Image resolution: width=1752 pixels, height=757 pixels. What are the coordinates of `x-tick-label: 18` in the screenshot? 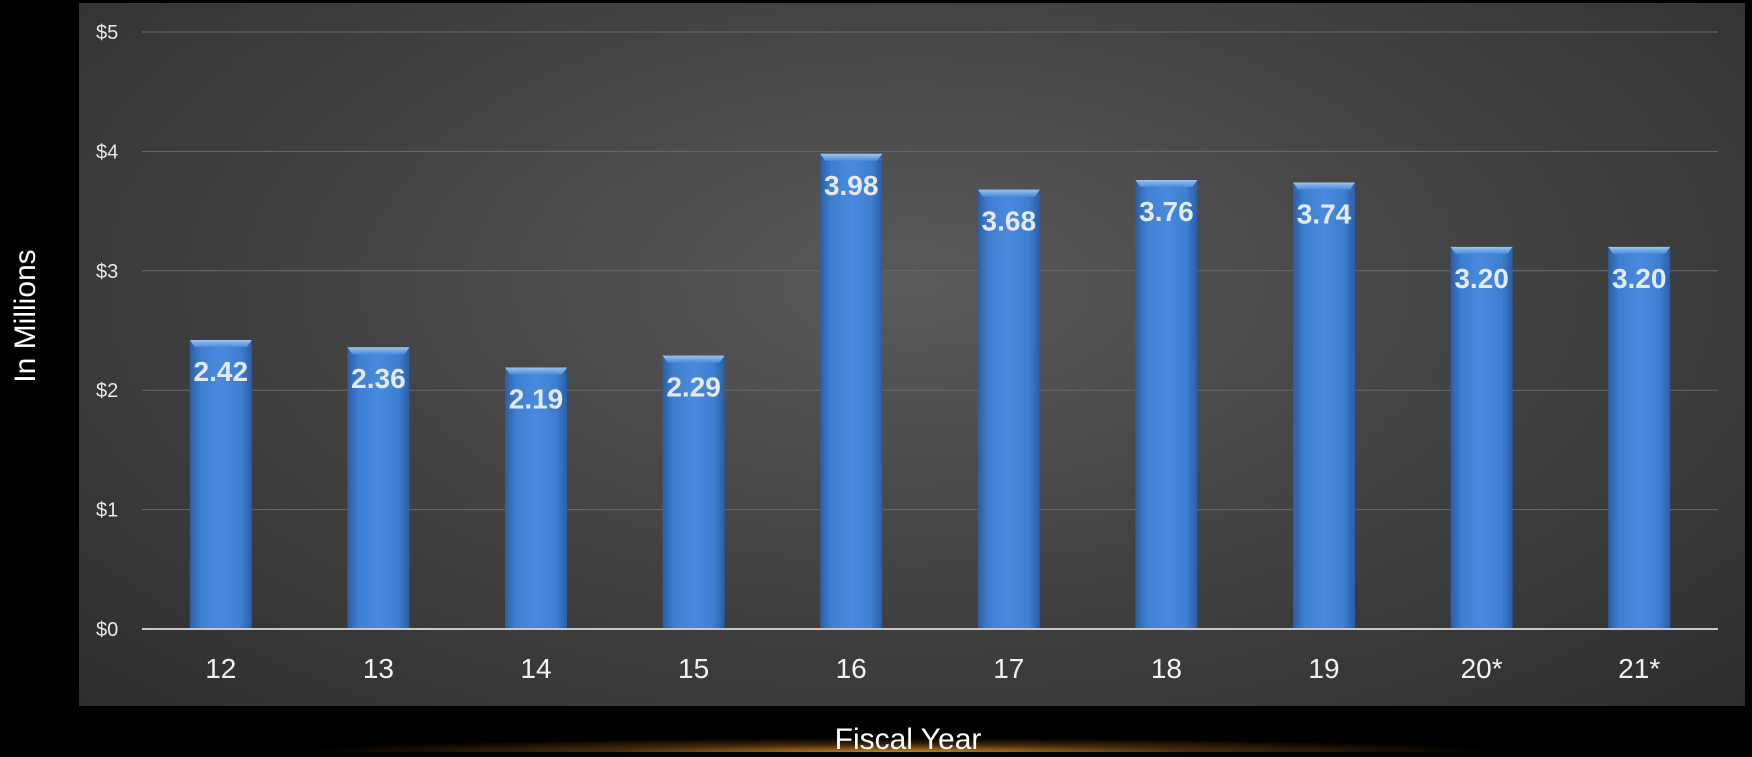 It's located at (1166, 668).